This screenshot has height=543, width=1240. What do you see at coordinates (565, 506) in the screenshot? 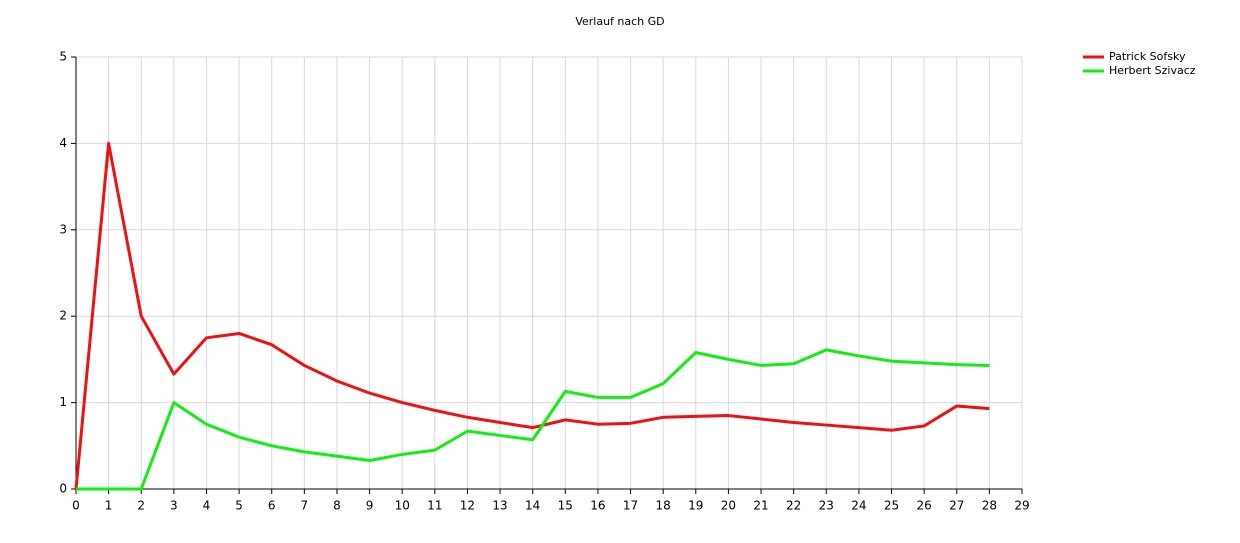
I see `x-tick-label: 15` at bounding box center [565, 506].